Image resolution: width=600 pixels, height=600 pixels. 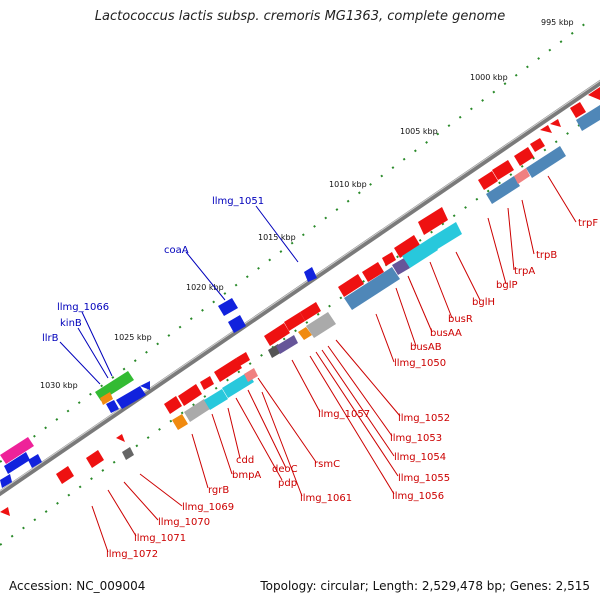 I want to click on label-pdp: pdp, so click(x=287, y=483).